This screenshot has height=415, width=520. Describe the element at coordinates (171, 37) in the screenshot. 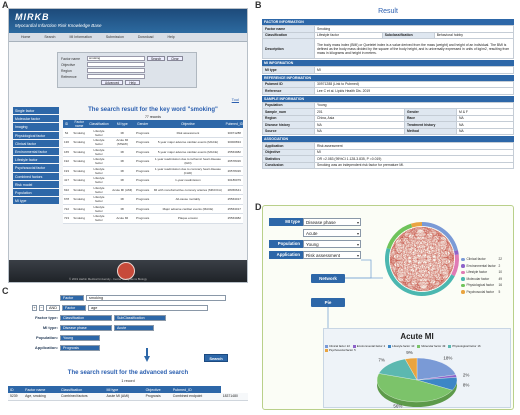

I see `nav-item-help: Help` at that location.